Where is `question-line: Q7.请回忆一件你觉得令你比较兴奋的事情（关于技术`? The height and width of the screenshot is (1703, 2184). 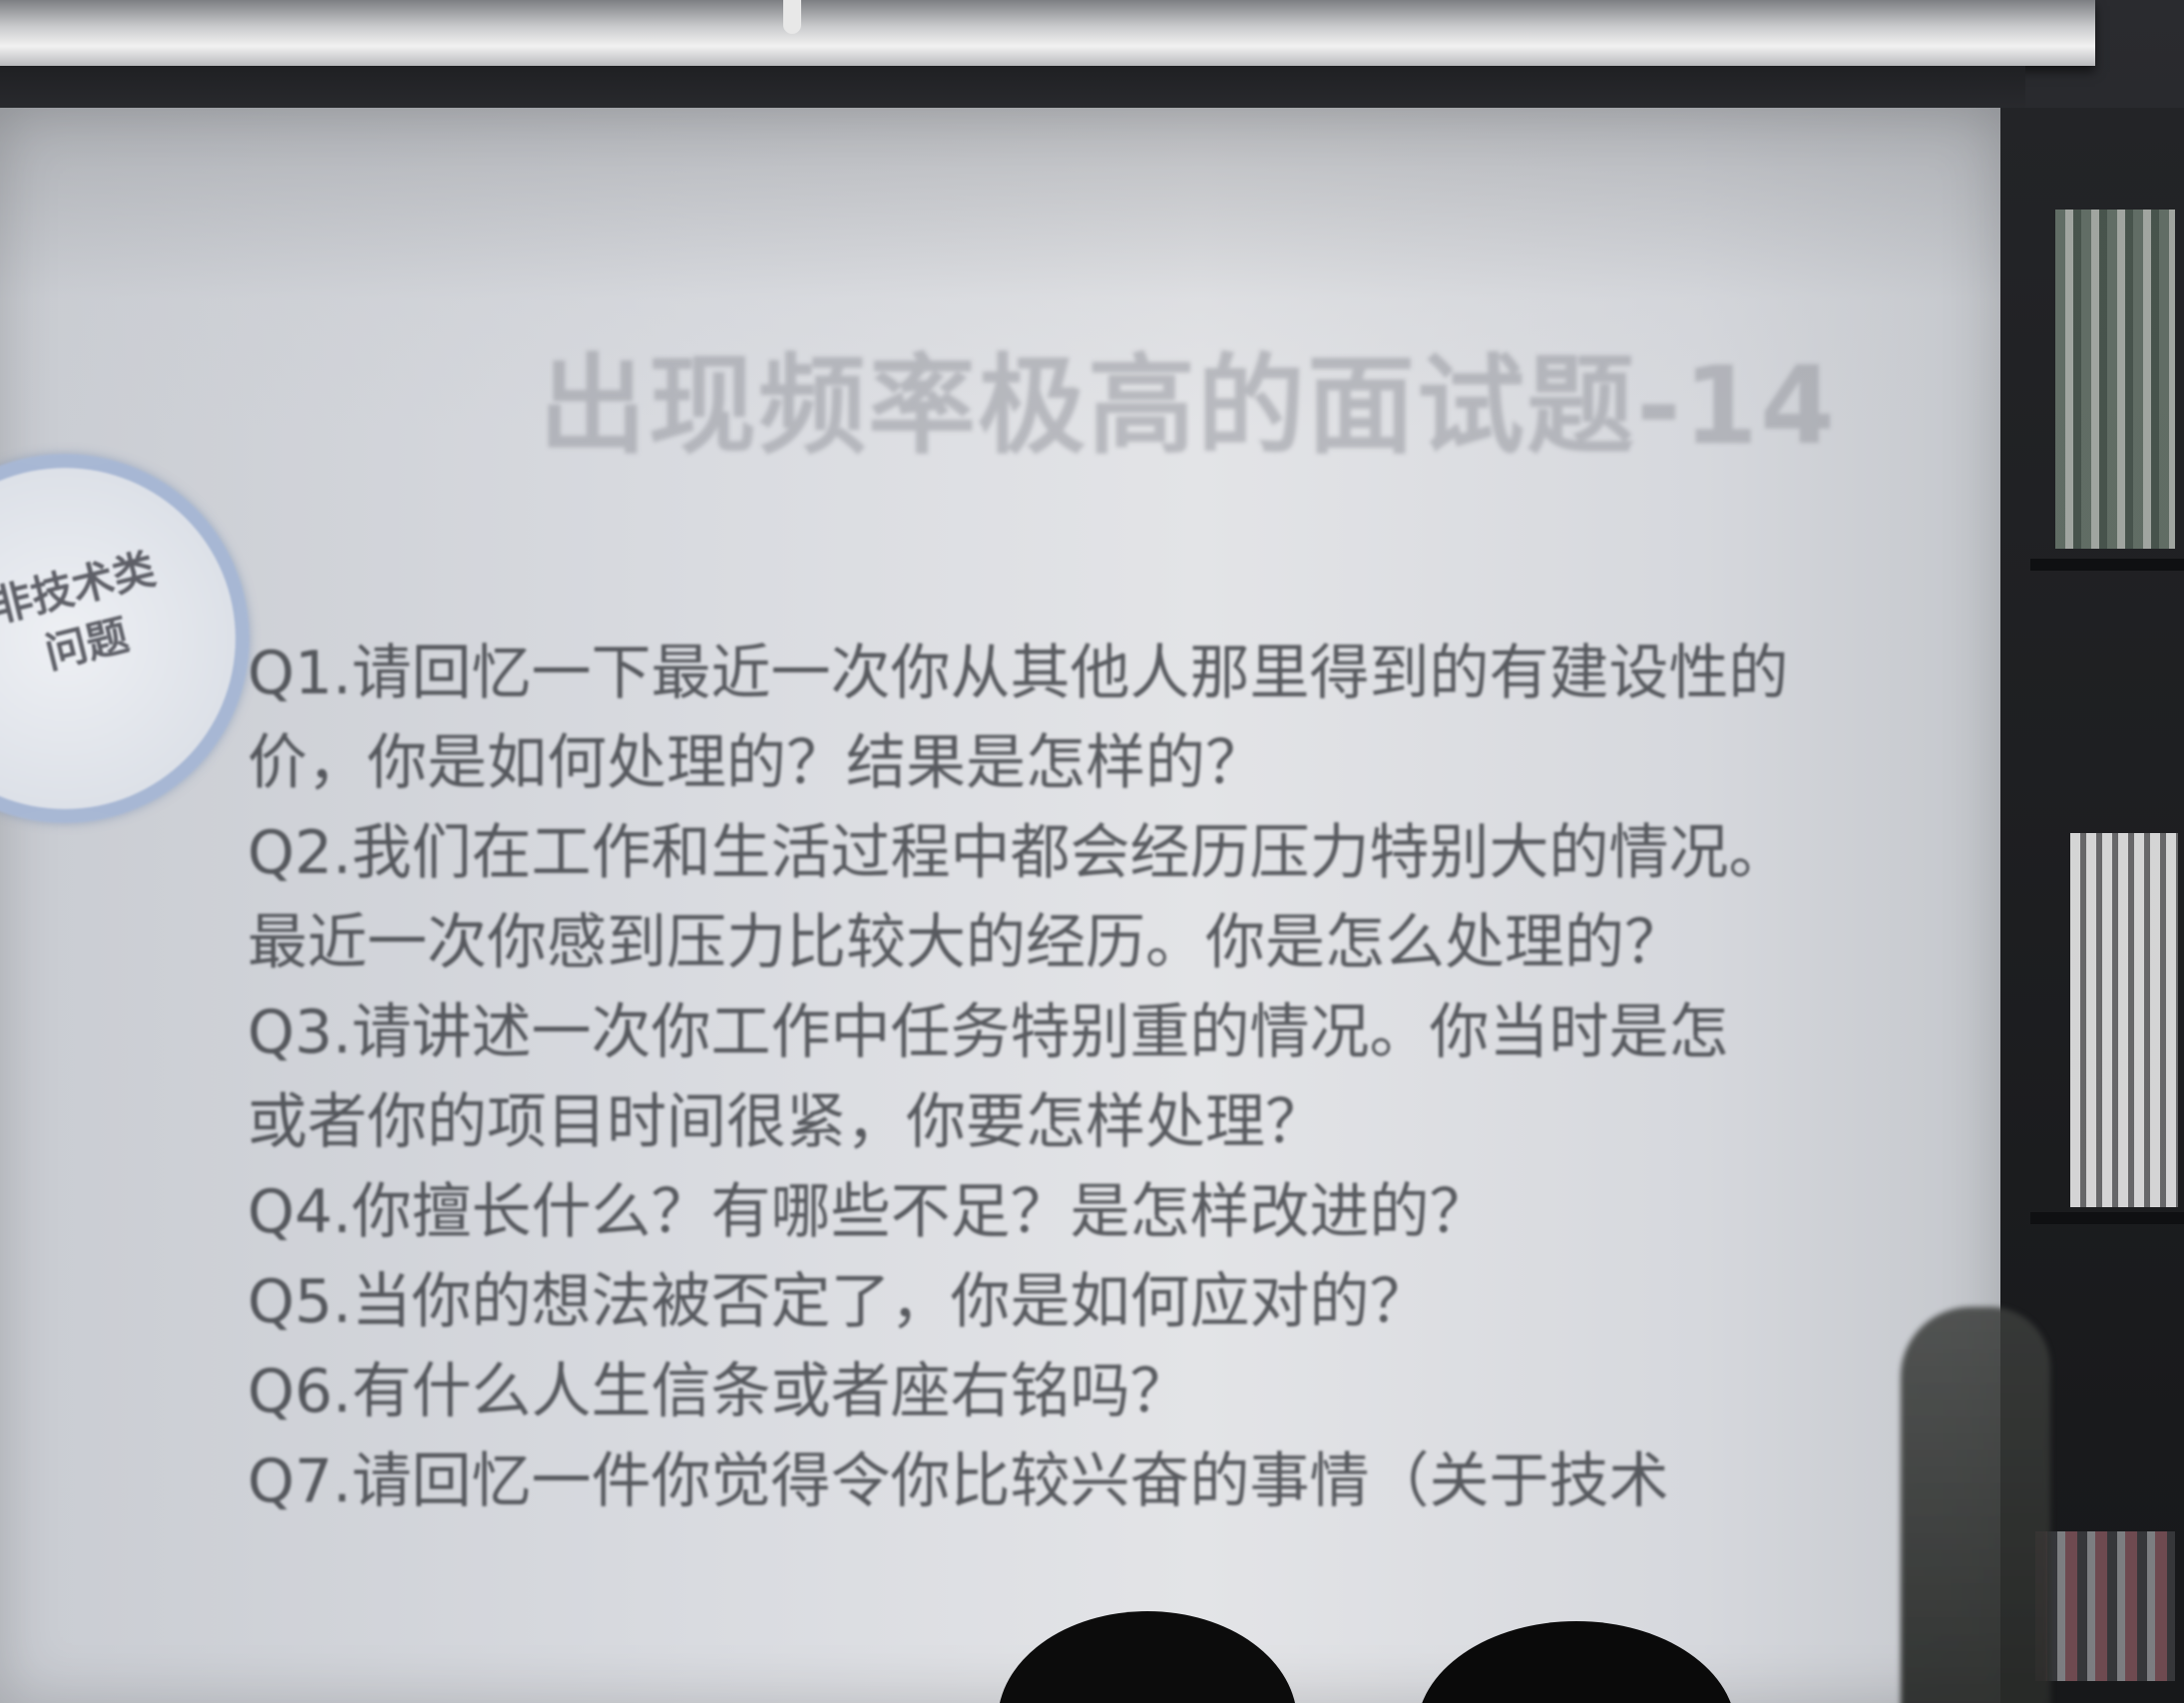
question-line: Q7.请回忆一件你觉得令你比较兴奋的事情（关于技术 is located at coordinates (958, 1481).